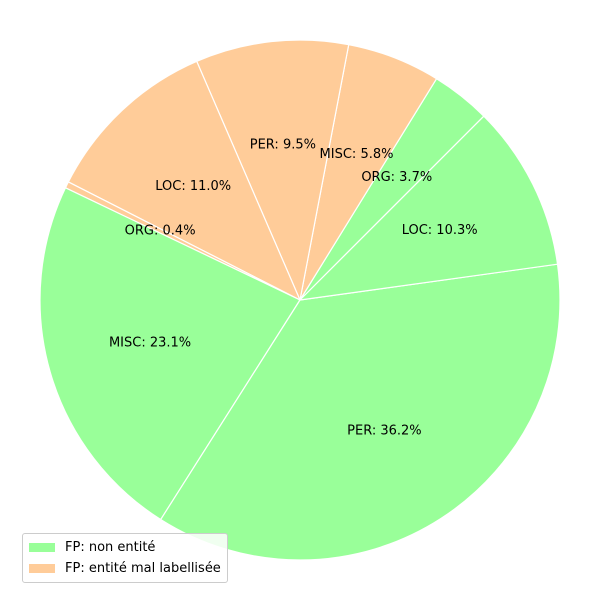 The image size is (600, 600). Describe the element at coordinates (160, 230) in the screenshot. I see `pie-slice-label-4: ORG: 0.4%` at that location.